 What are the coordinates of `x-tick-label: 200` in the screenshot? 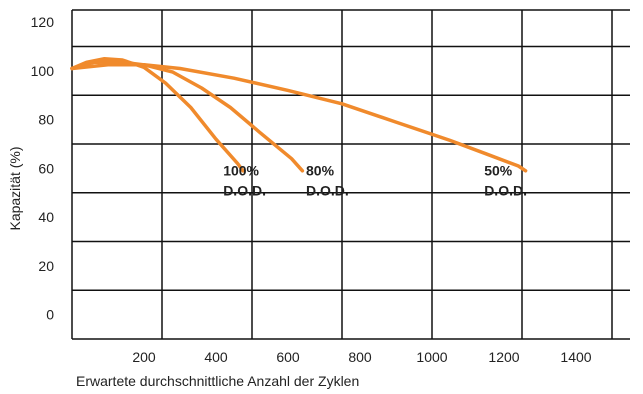 It's located at (144, 357).